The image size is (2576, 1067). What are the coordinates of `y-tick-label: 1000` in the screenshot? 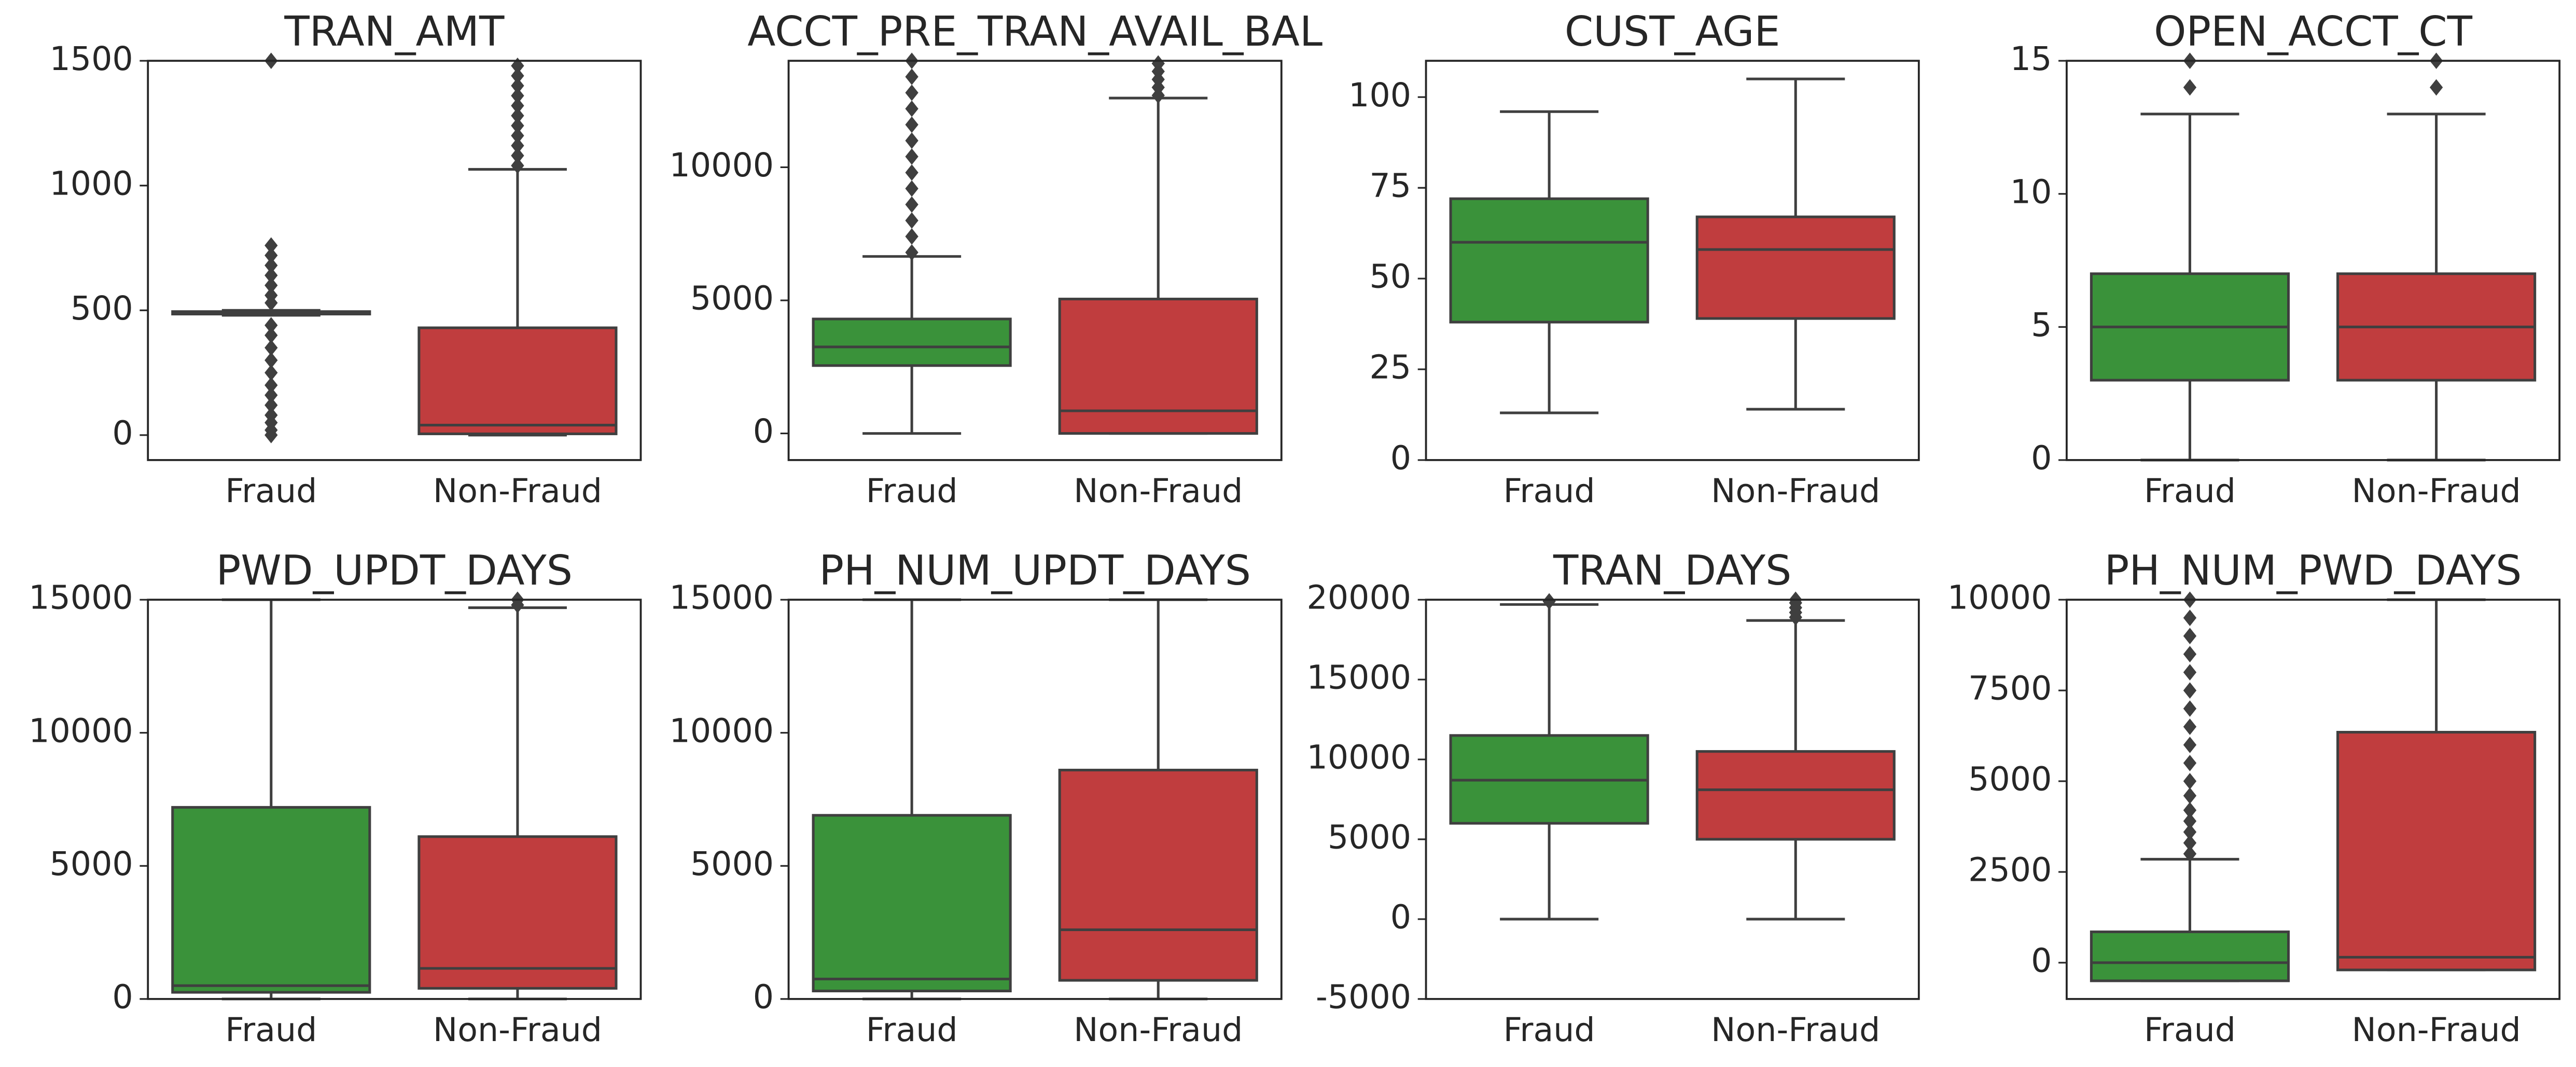 It's located at (91, 183).